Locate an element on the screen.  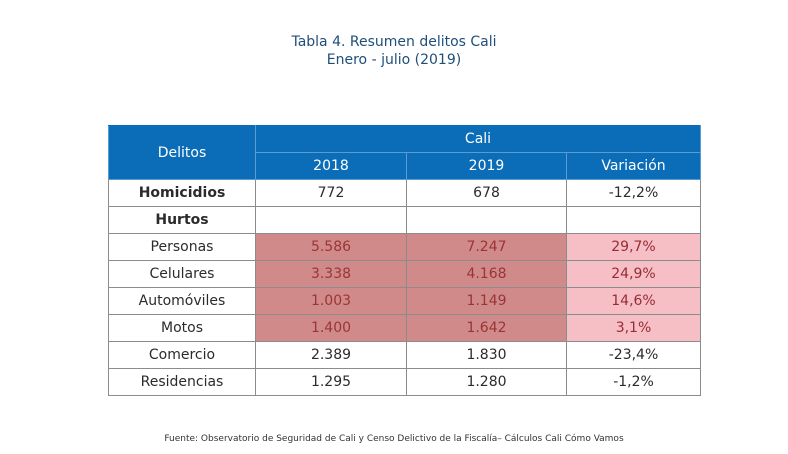
row-label: Celulares is located at coordinates (182, 274).